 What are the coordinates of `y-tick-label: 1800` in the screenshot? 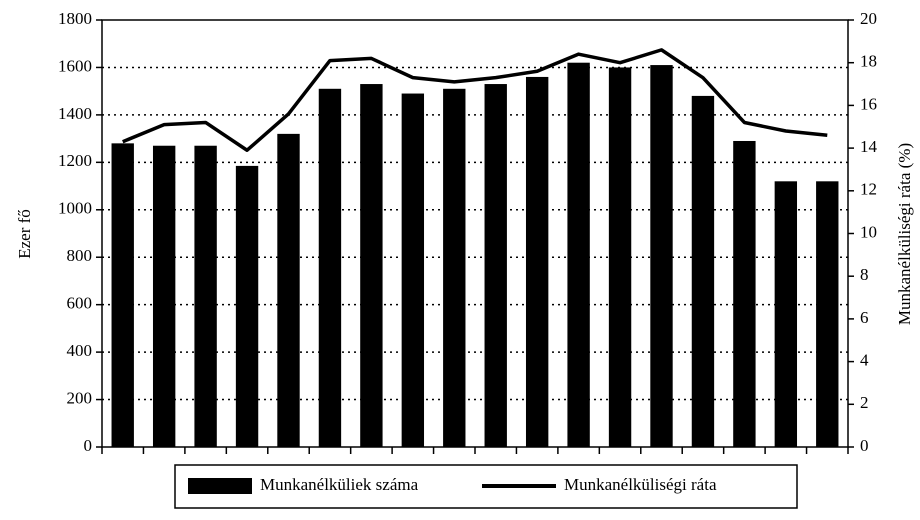 It's located at (75, 18).